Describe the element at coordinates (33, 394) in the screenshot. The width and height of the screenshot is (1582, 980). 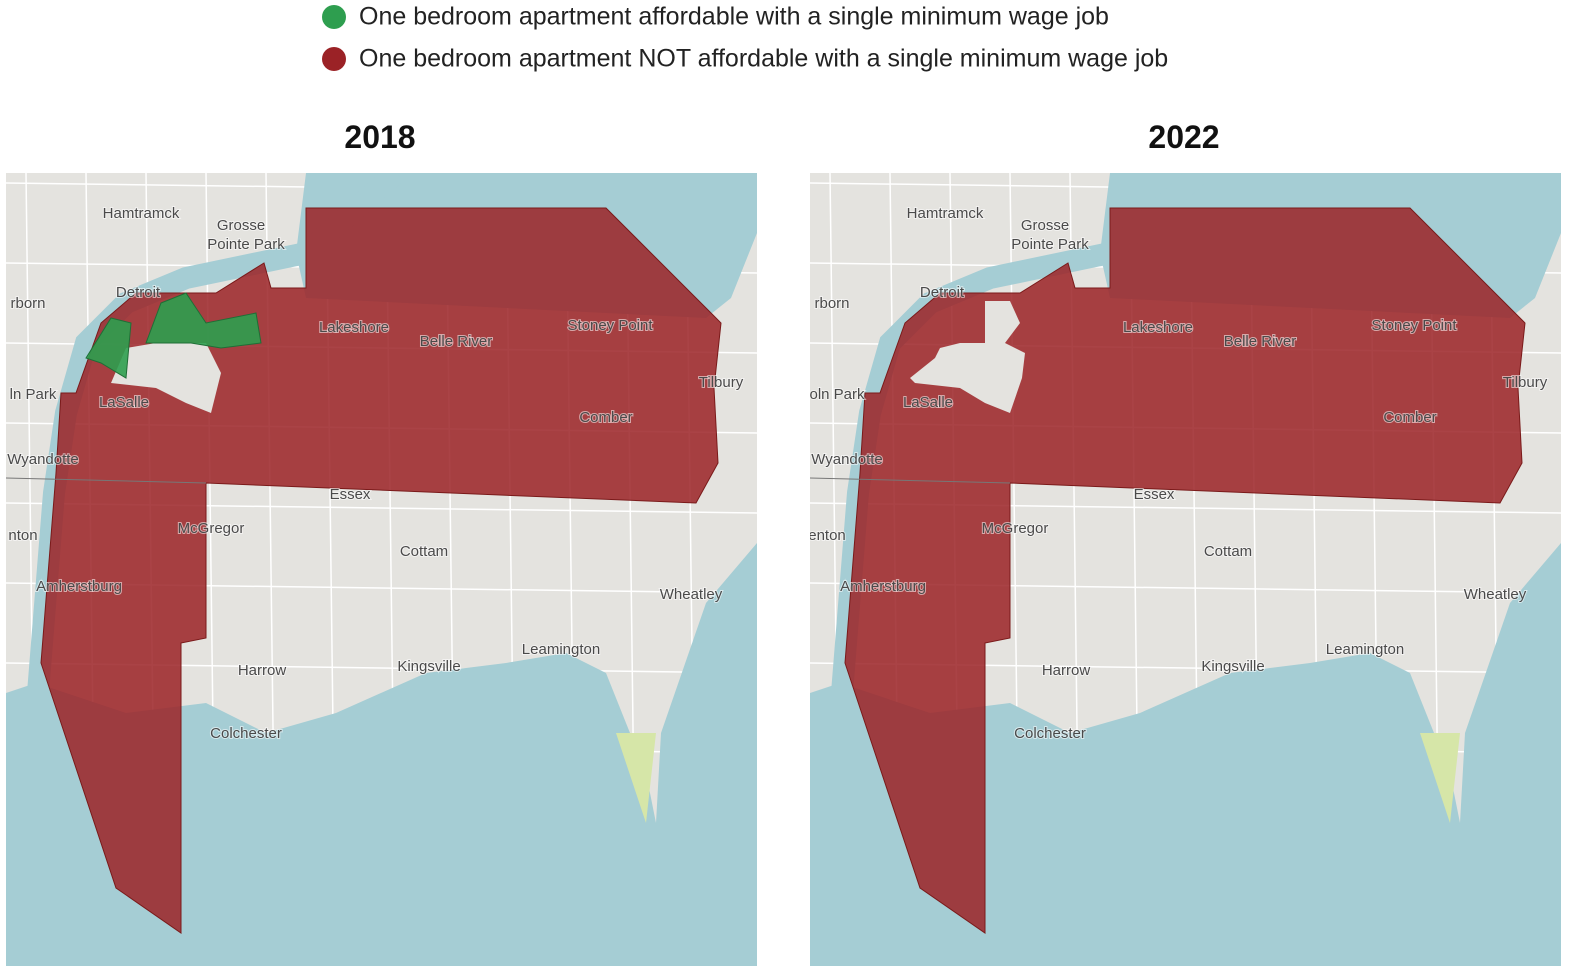
I see `place-label: ln Park` at that location.